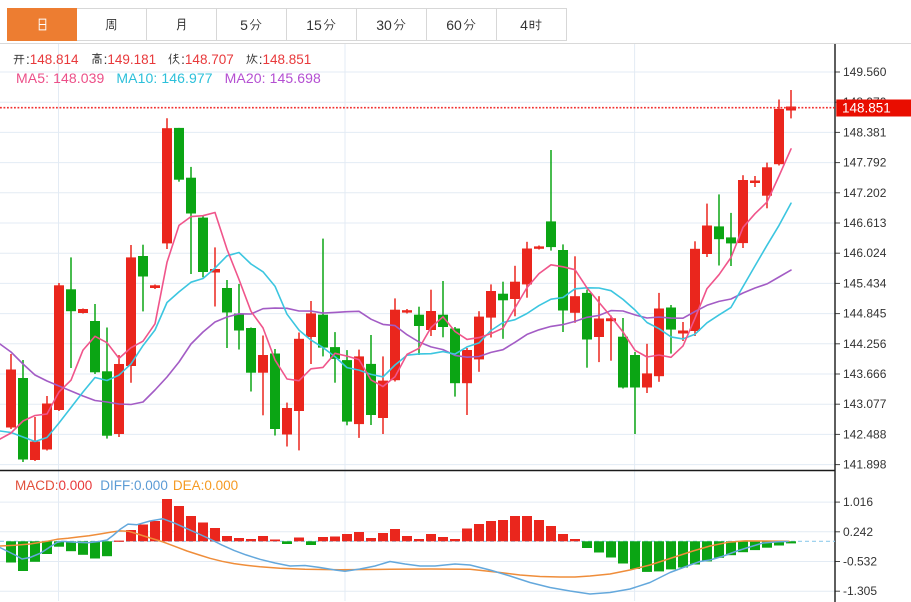  Describe the element at coordinates (865, 72) in the screenshot. I see `svg-text: 149.560` at that location.